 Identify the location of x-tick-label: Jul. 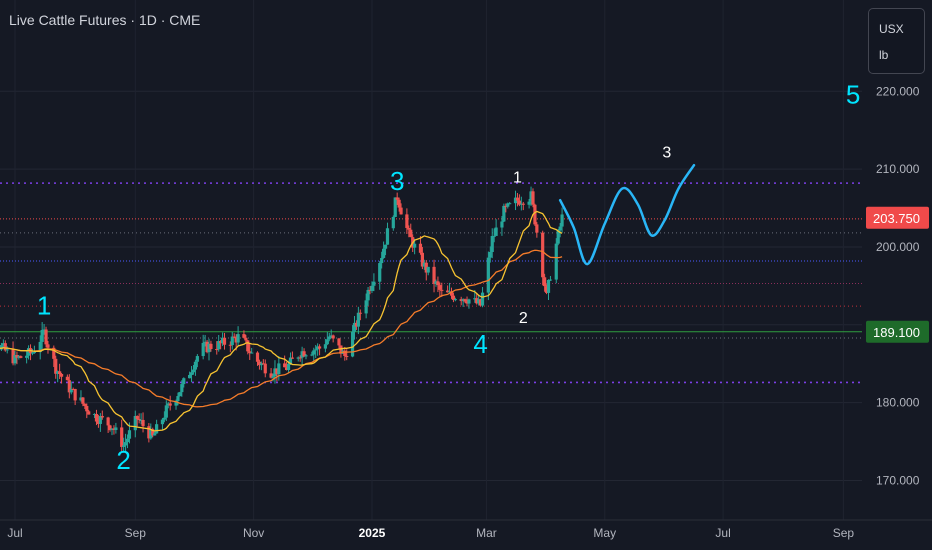
(14, 533).